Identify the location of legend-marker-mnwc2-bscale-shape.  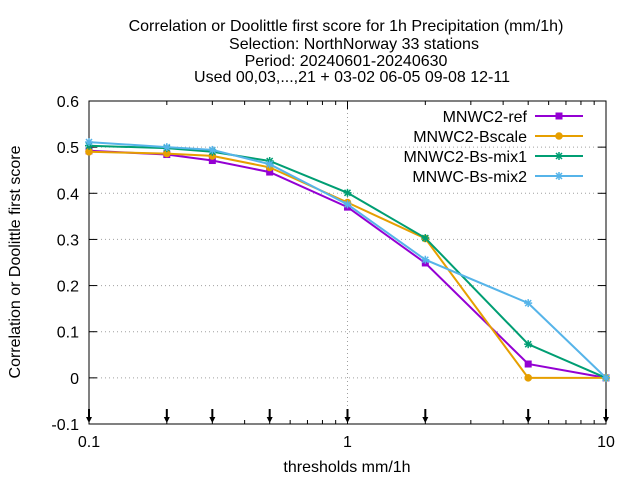
(559, 136).